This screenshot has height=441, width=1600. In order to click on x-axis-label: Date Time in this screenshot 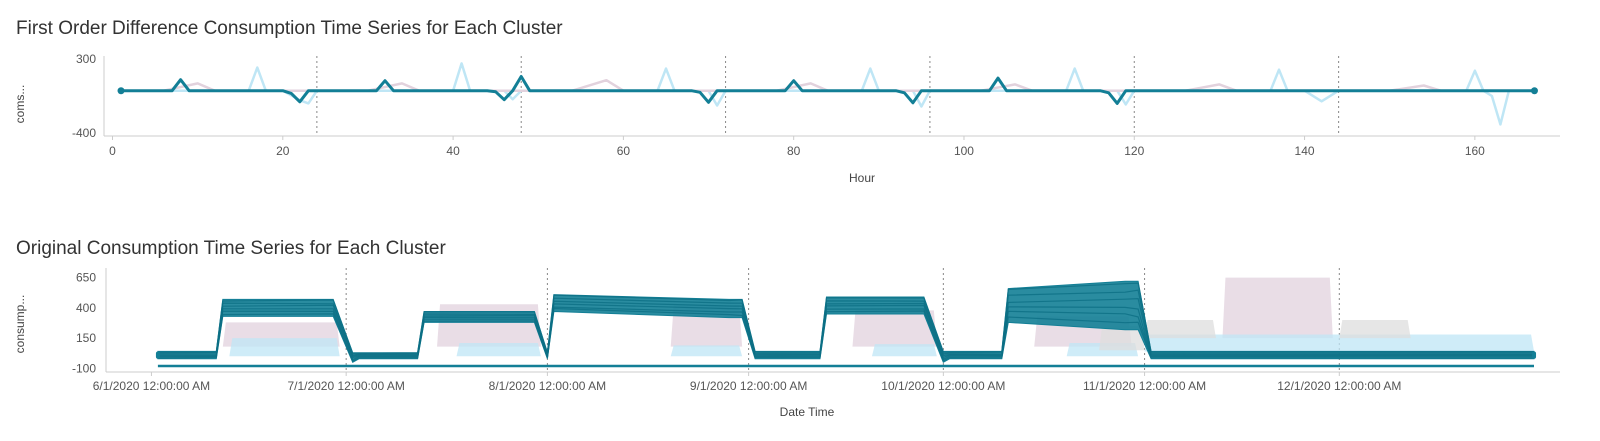, I will do `click(807, 412)`.